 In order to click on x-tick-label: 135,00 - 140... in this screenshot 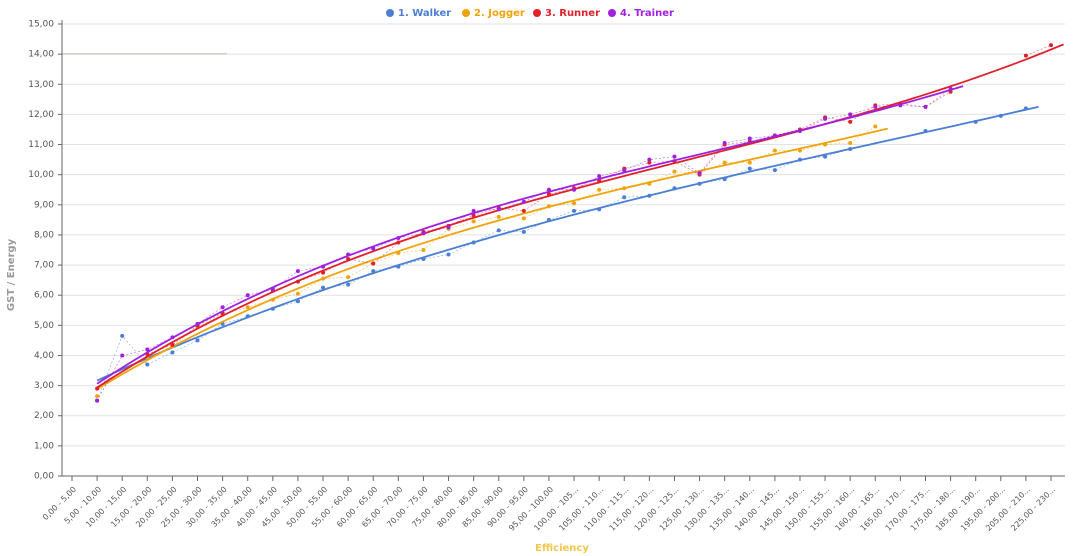, I will do `click(732, 509)`.